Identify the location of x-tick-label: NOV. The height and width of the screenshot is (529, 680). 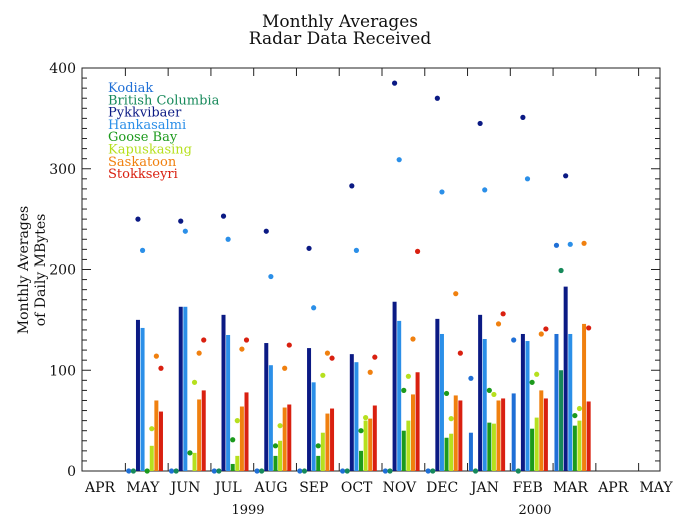
(400, 488).